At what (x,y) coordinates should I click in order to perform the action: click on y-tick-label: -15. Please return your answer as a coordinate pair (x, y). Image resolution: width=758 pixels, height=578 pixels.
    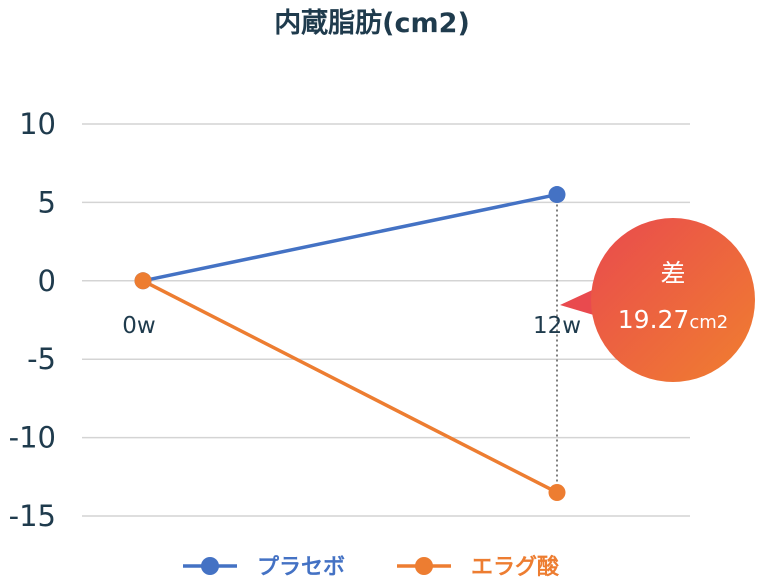
    Looking at the image, I should click on (32, 516).